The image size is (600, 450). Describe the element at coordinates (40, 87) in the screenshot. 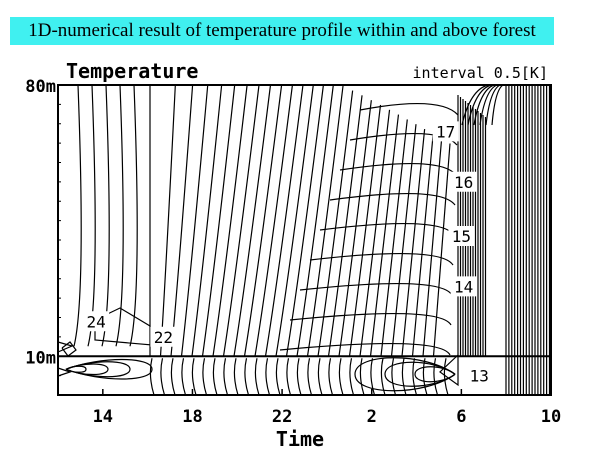

I see `y-tick-label: 80m` at that location.